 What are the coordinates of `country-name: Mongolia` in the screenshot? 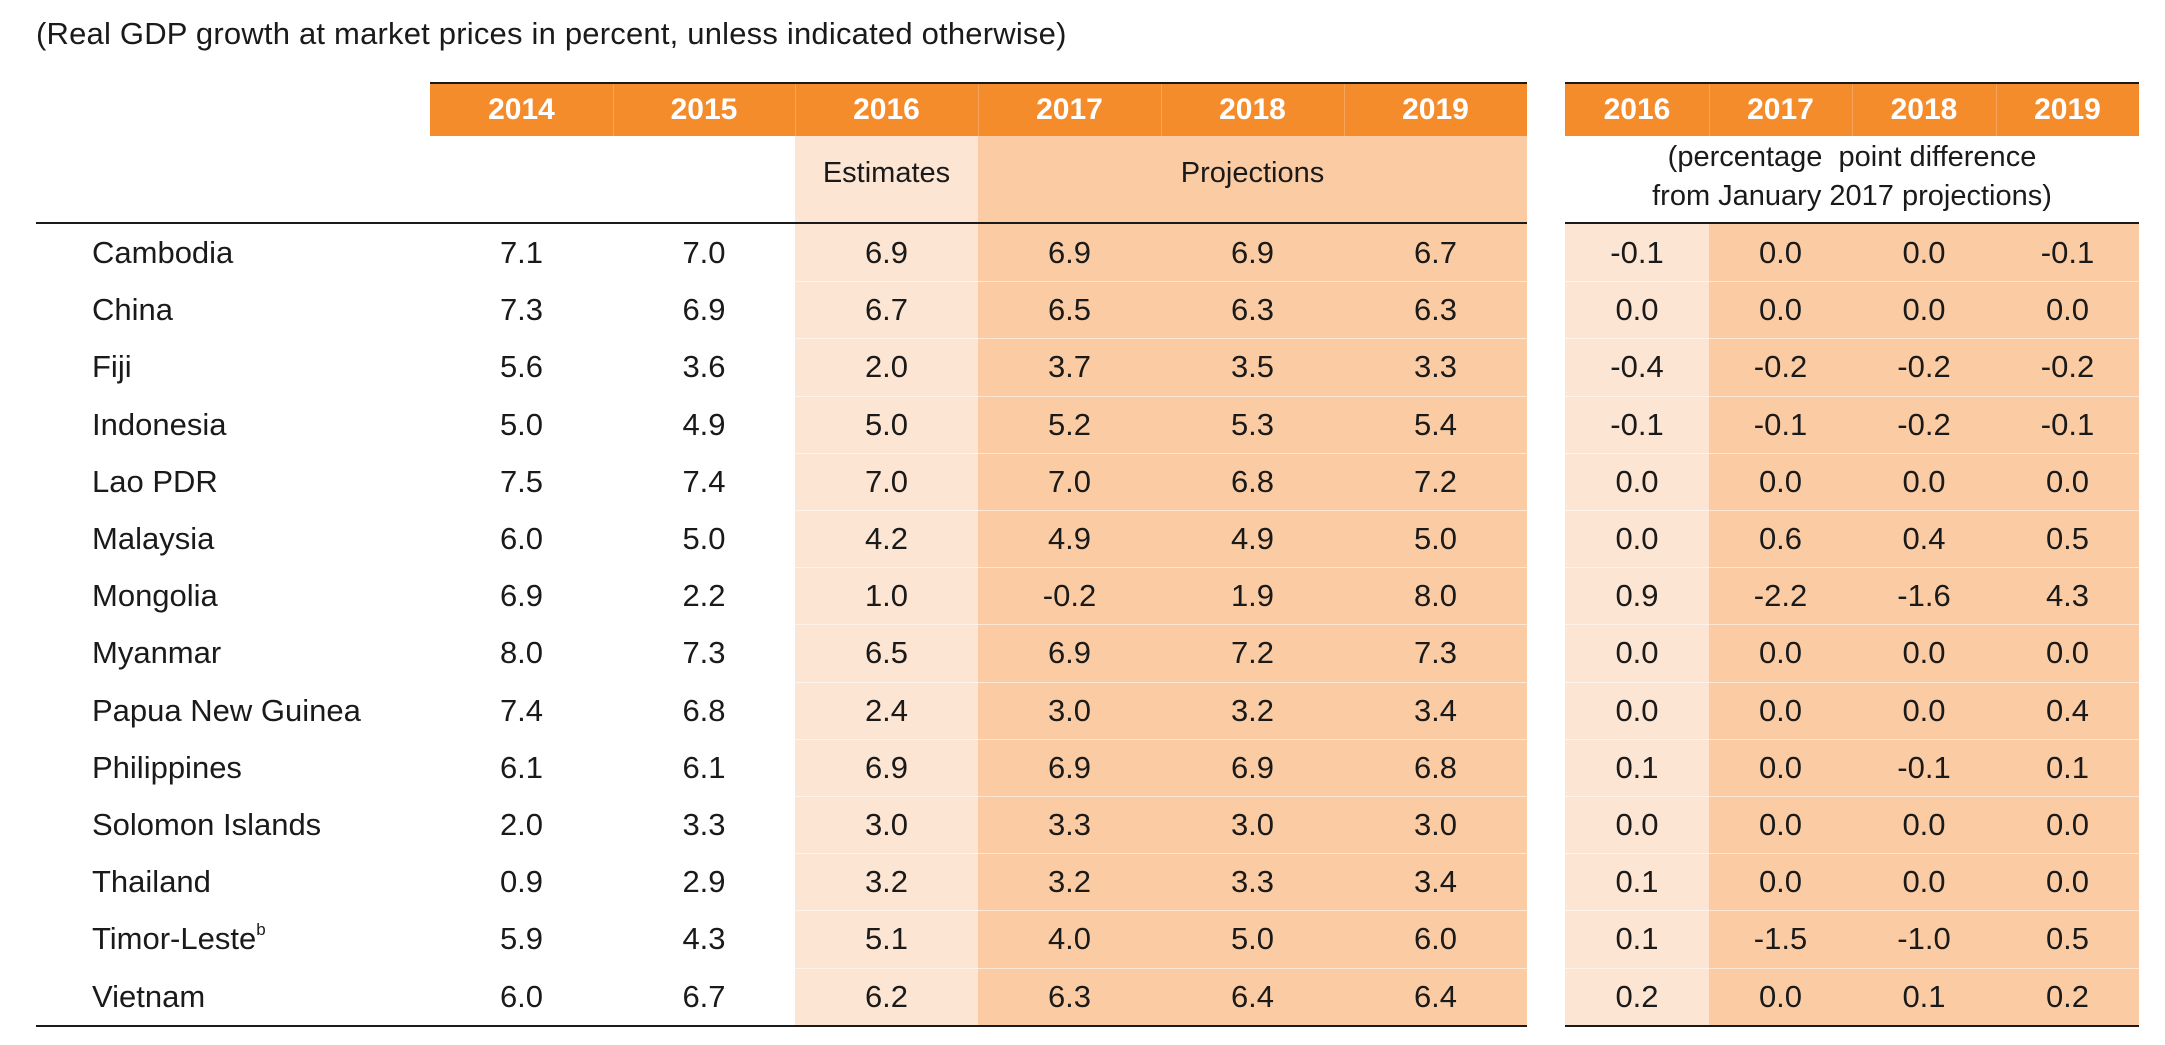 It's located at (155, 595).